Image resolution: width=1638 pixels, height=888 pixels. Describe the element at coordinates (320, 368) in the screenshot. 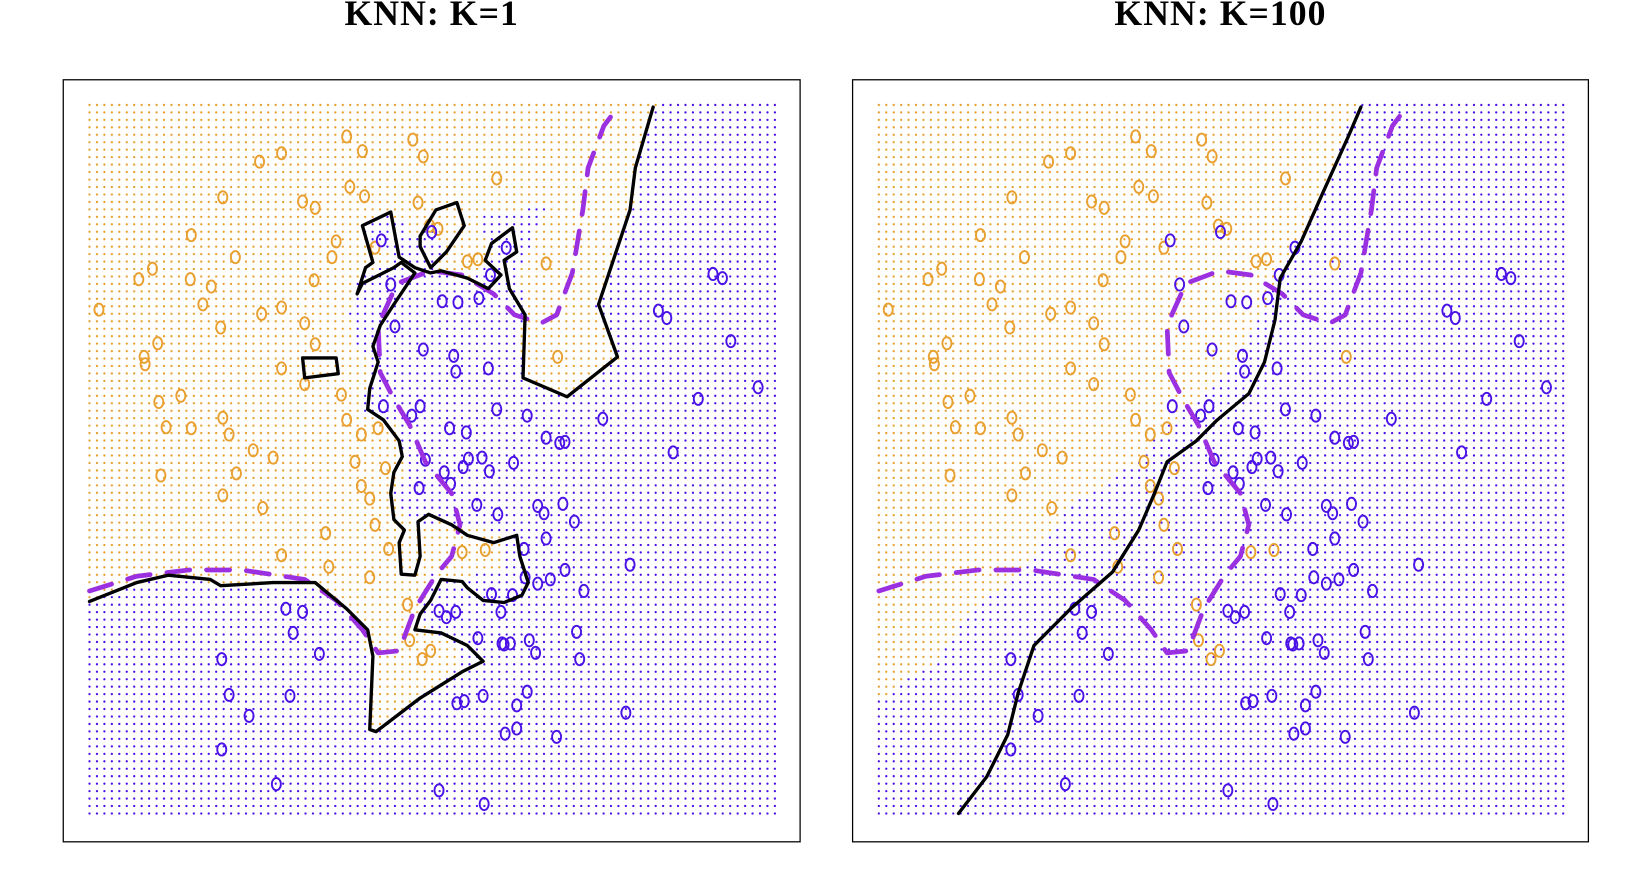

I see `knn-boundary` at that location.